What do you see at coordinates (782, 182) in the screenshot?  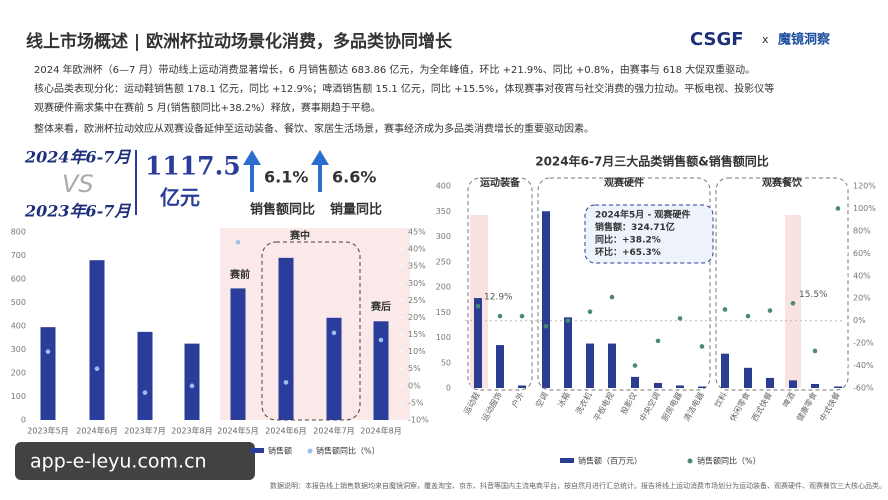 I see `group-label: 观赛餐饮` at bounding box center [782, 182].